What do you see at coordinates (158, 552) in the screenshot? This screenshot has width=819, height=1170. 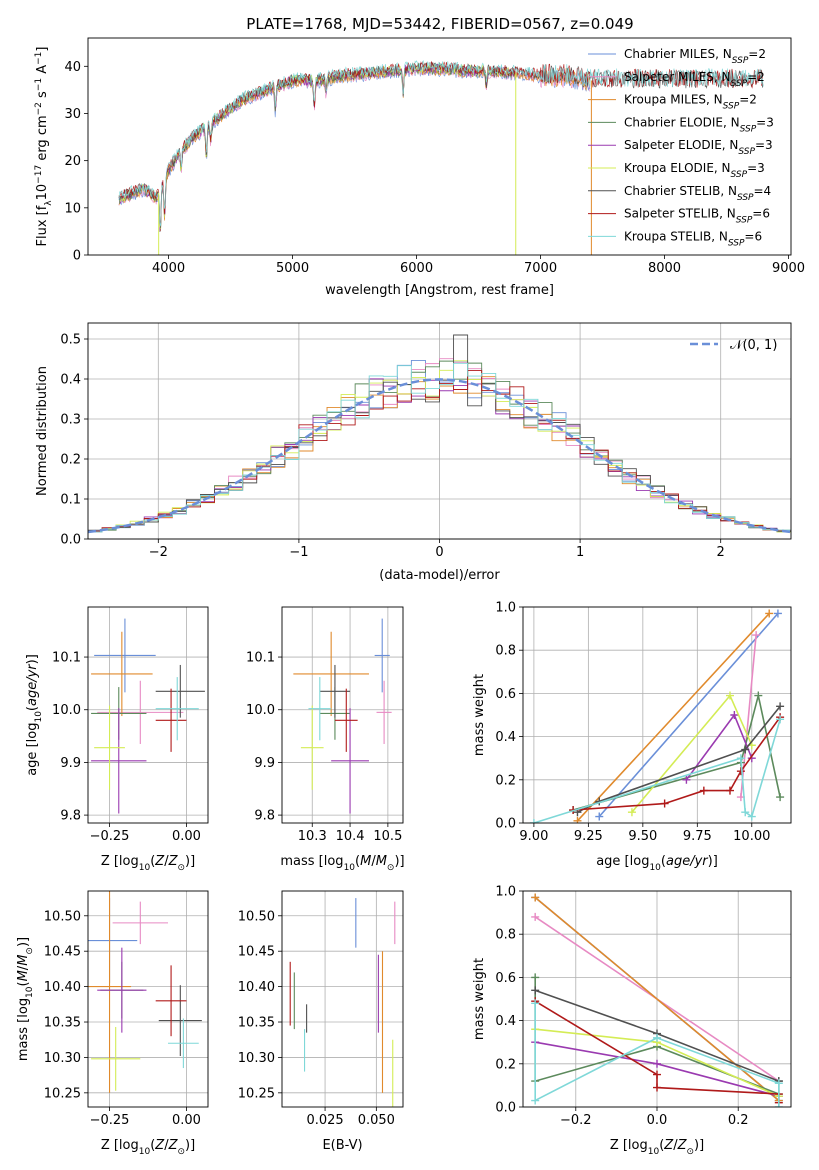 I see `x-tick-label: −2` at bounding box center [158, 552].